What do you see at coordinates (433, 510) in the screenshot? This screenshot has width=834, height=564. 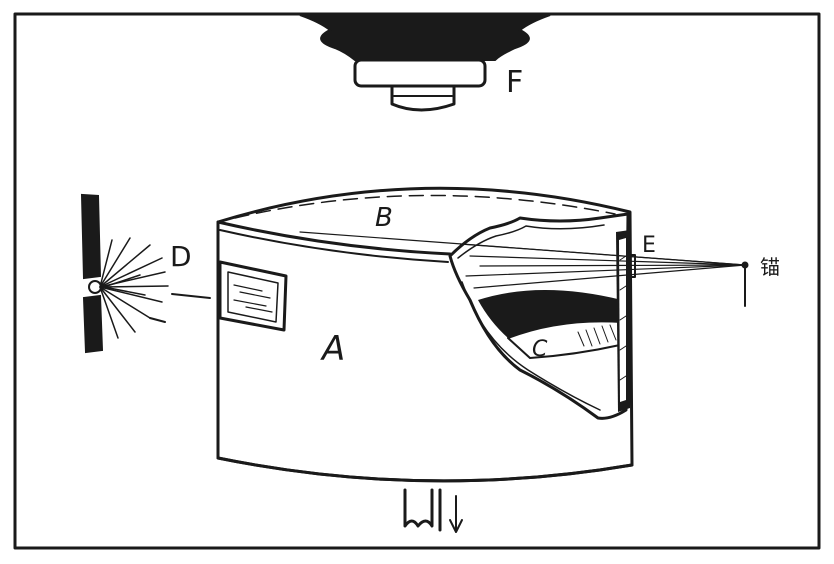 I see `outlet-pipe` at bounding box center [433, 510].